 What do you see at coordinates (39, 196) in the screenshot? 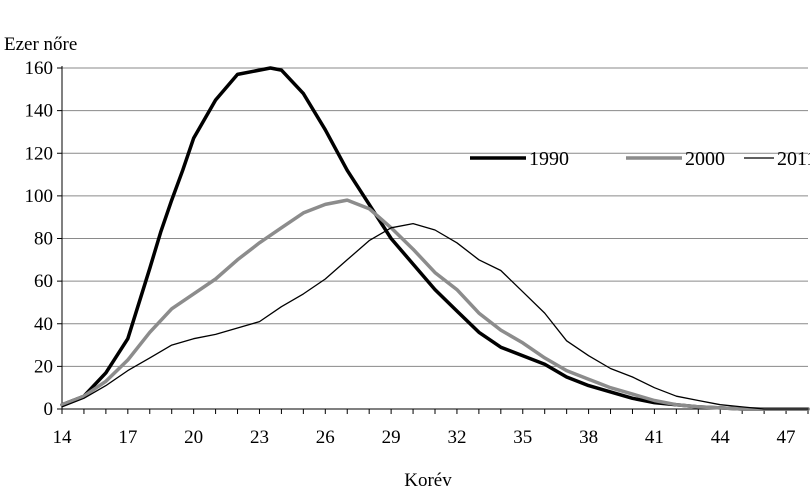
I see `y-tick-label-100: 100` at bounding box center [39, 196].